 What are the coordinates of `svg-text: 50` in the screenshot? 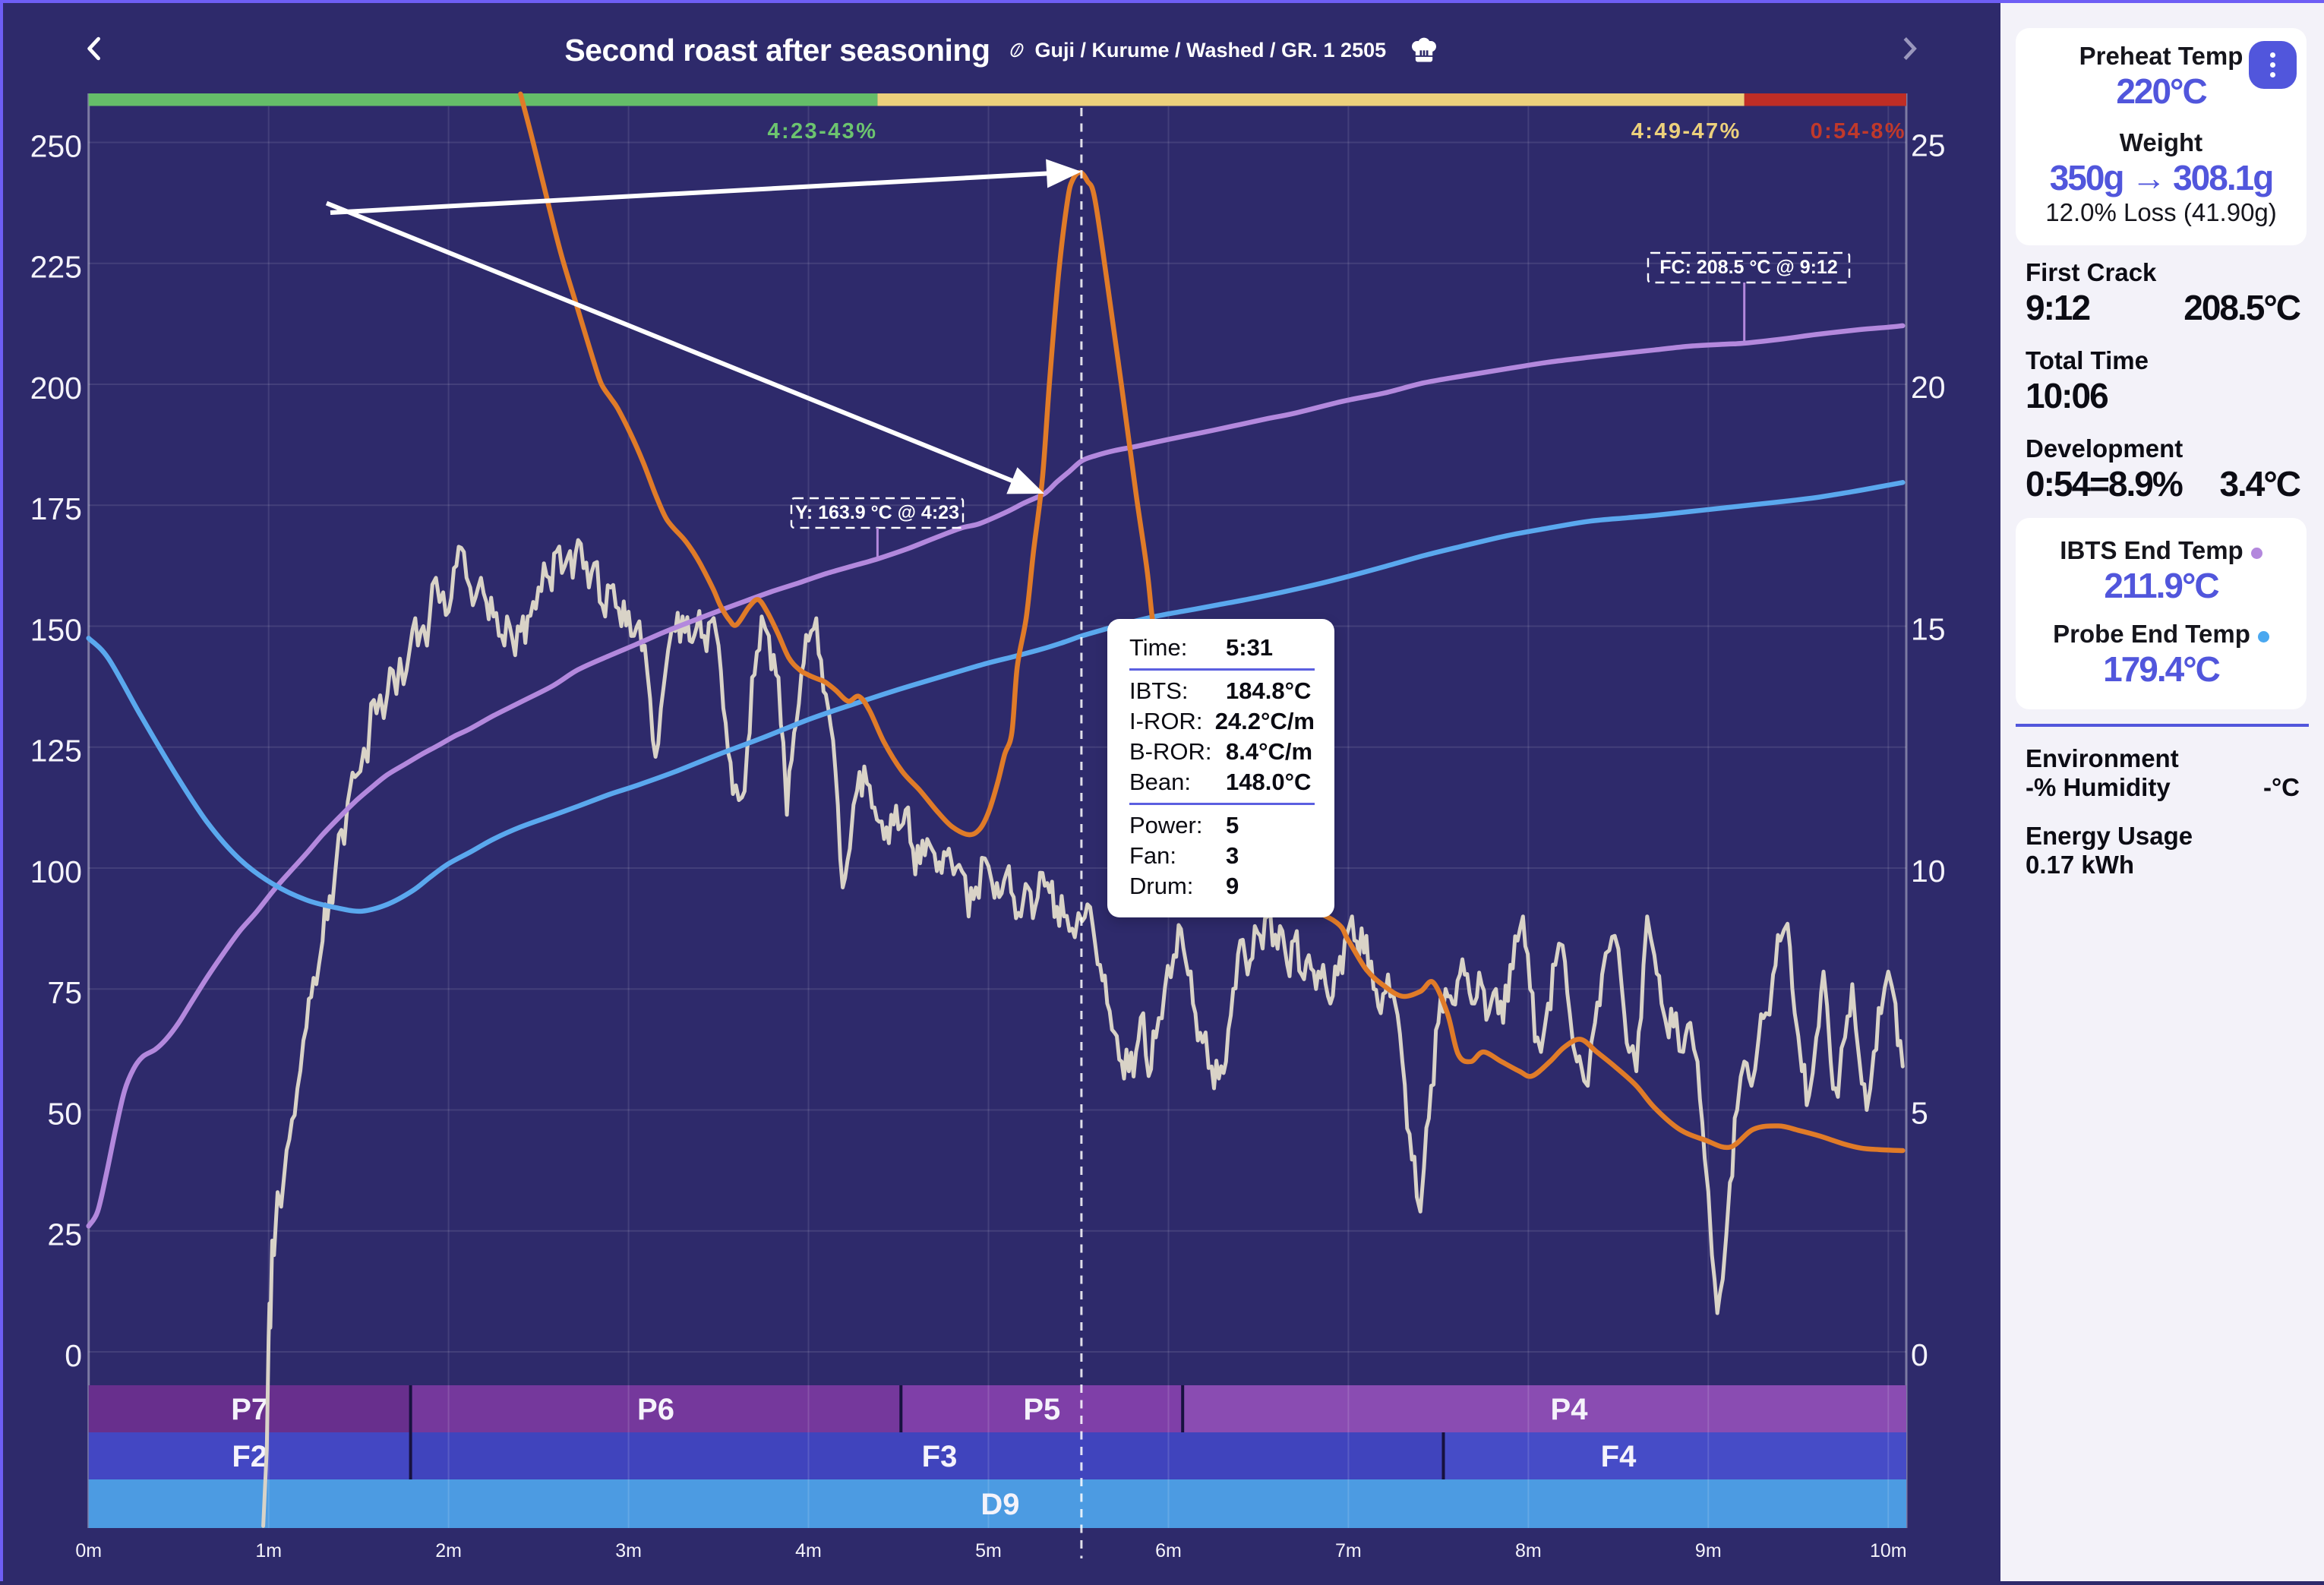 It's located at (64, 1113).